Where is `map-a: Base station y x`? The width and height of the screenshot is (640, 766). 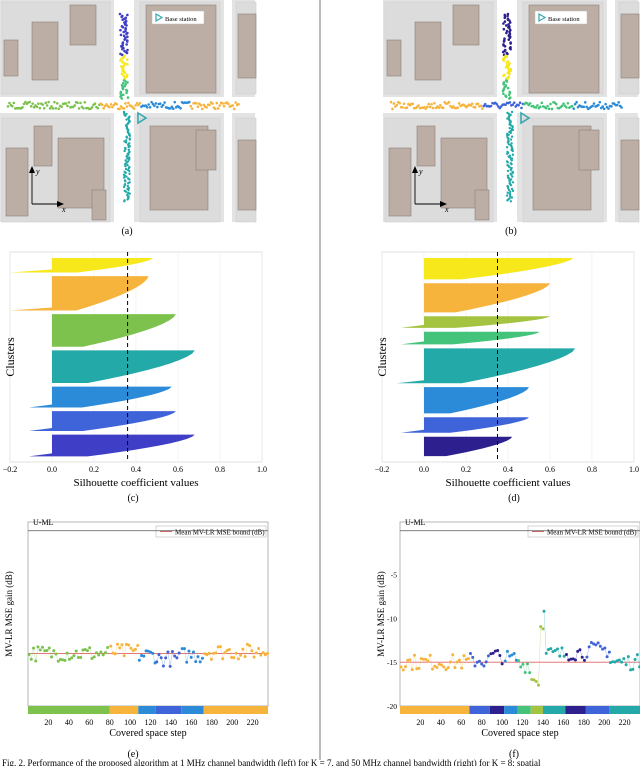 map-a: Base station y x is located at coordinates (128, 111).